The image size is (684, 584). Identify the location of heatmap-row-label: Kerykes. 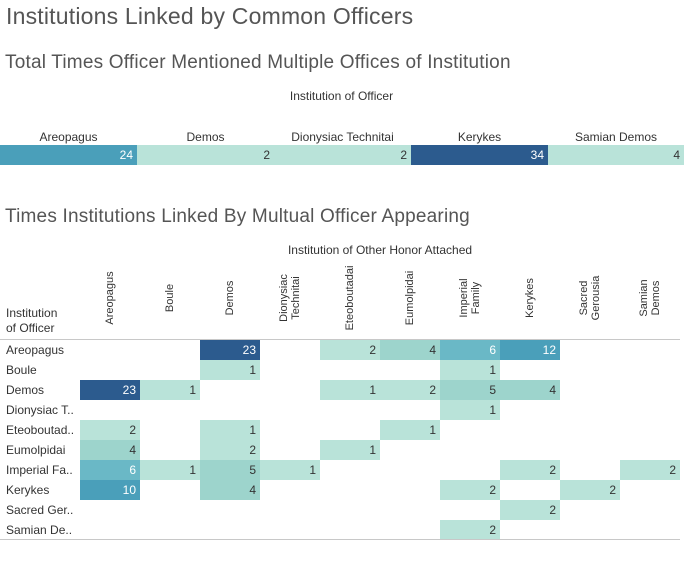
(28, 490).